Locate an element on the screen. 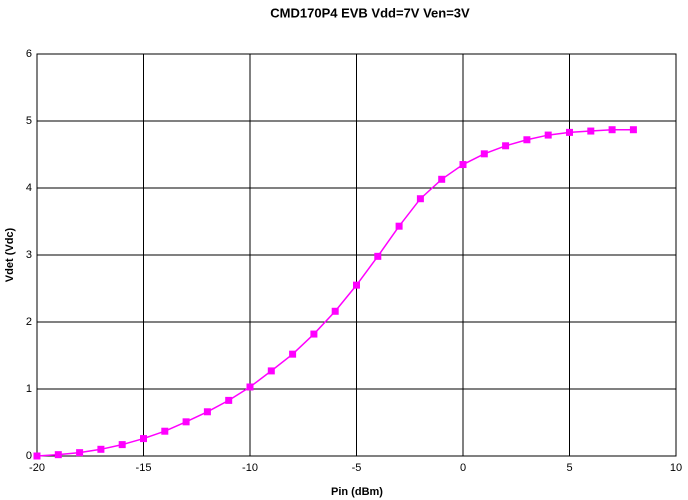 The width and height of the screenshot is (688, 500). y-axis-label: Vdet (Vdc) is located at coordinates (10, 254).